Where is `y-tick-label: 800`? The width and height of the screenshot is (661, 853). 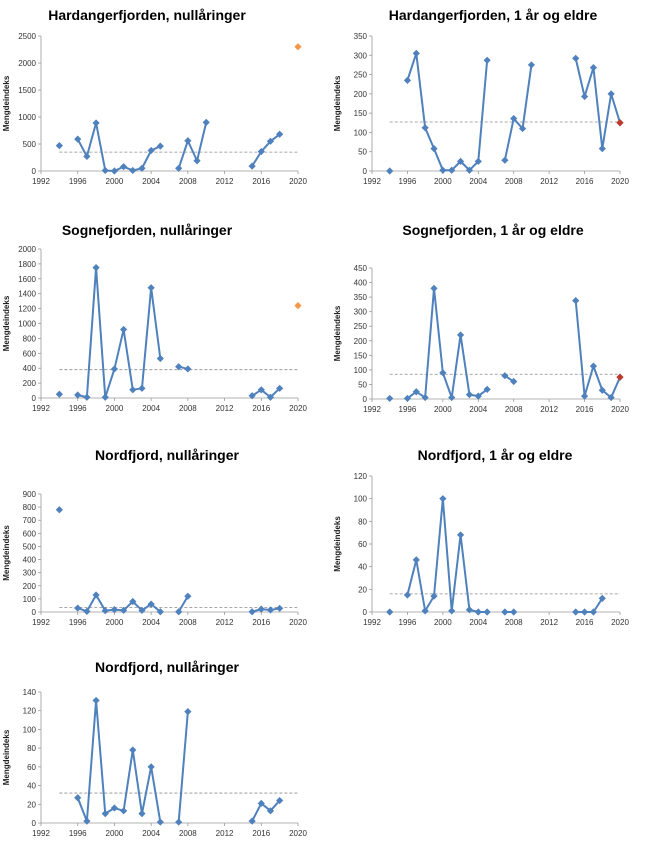 y-tick-label: 800 is located at coordinates (30, 507).